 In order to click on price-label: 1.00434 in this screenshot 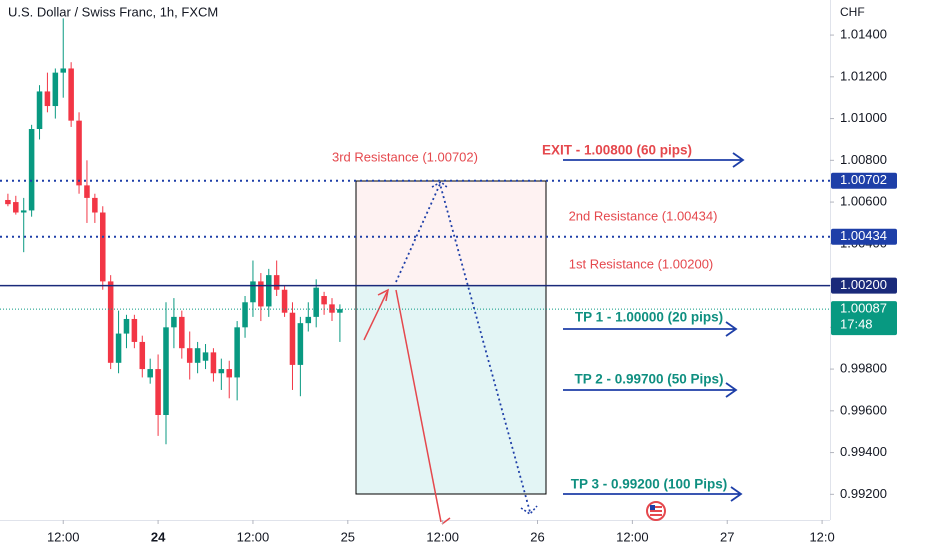, I will do `click(863, 235)`.